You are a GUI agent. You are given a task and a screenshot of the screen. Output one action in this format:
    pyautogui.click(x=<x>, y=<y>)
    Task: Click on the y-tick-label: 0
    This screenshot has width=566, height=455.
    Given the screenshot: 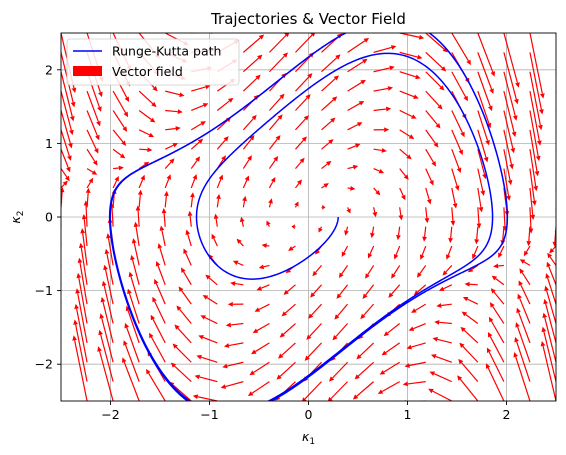 What is the action you would take?
    pyautogui.click(x=49, y=217)
    